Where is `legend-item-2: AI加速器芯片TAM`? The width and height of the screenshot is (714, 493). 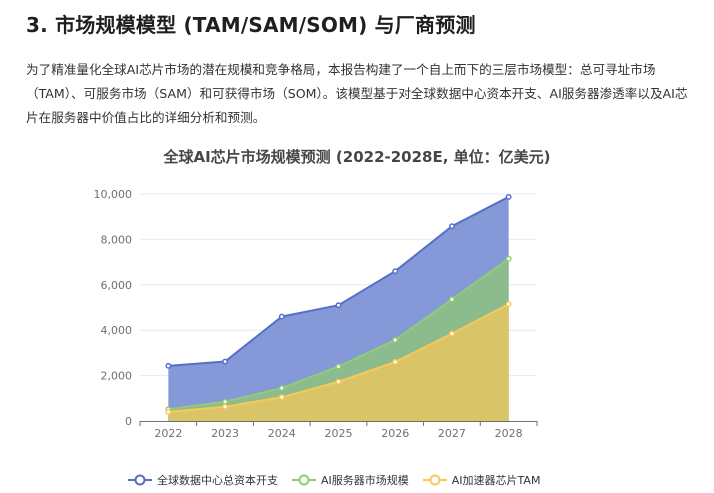
legend-item-2: AI加速器芯片TAM is located at coordinates (481, 480).